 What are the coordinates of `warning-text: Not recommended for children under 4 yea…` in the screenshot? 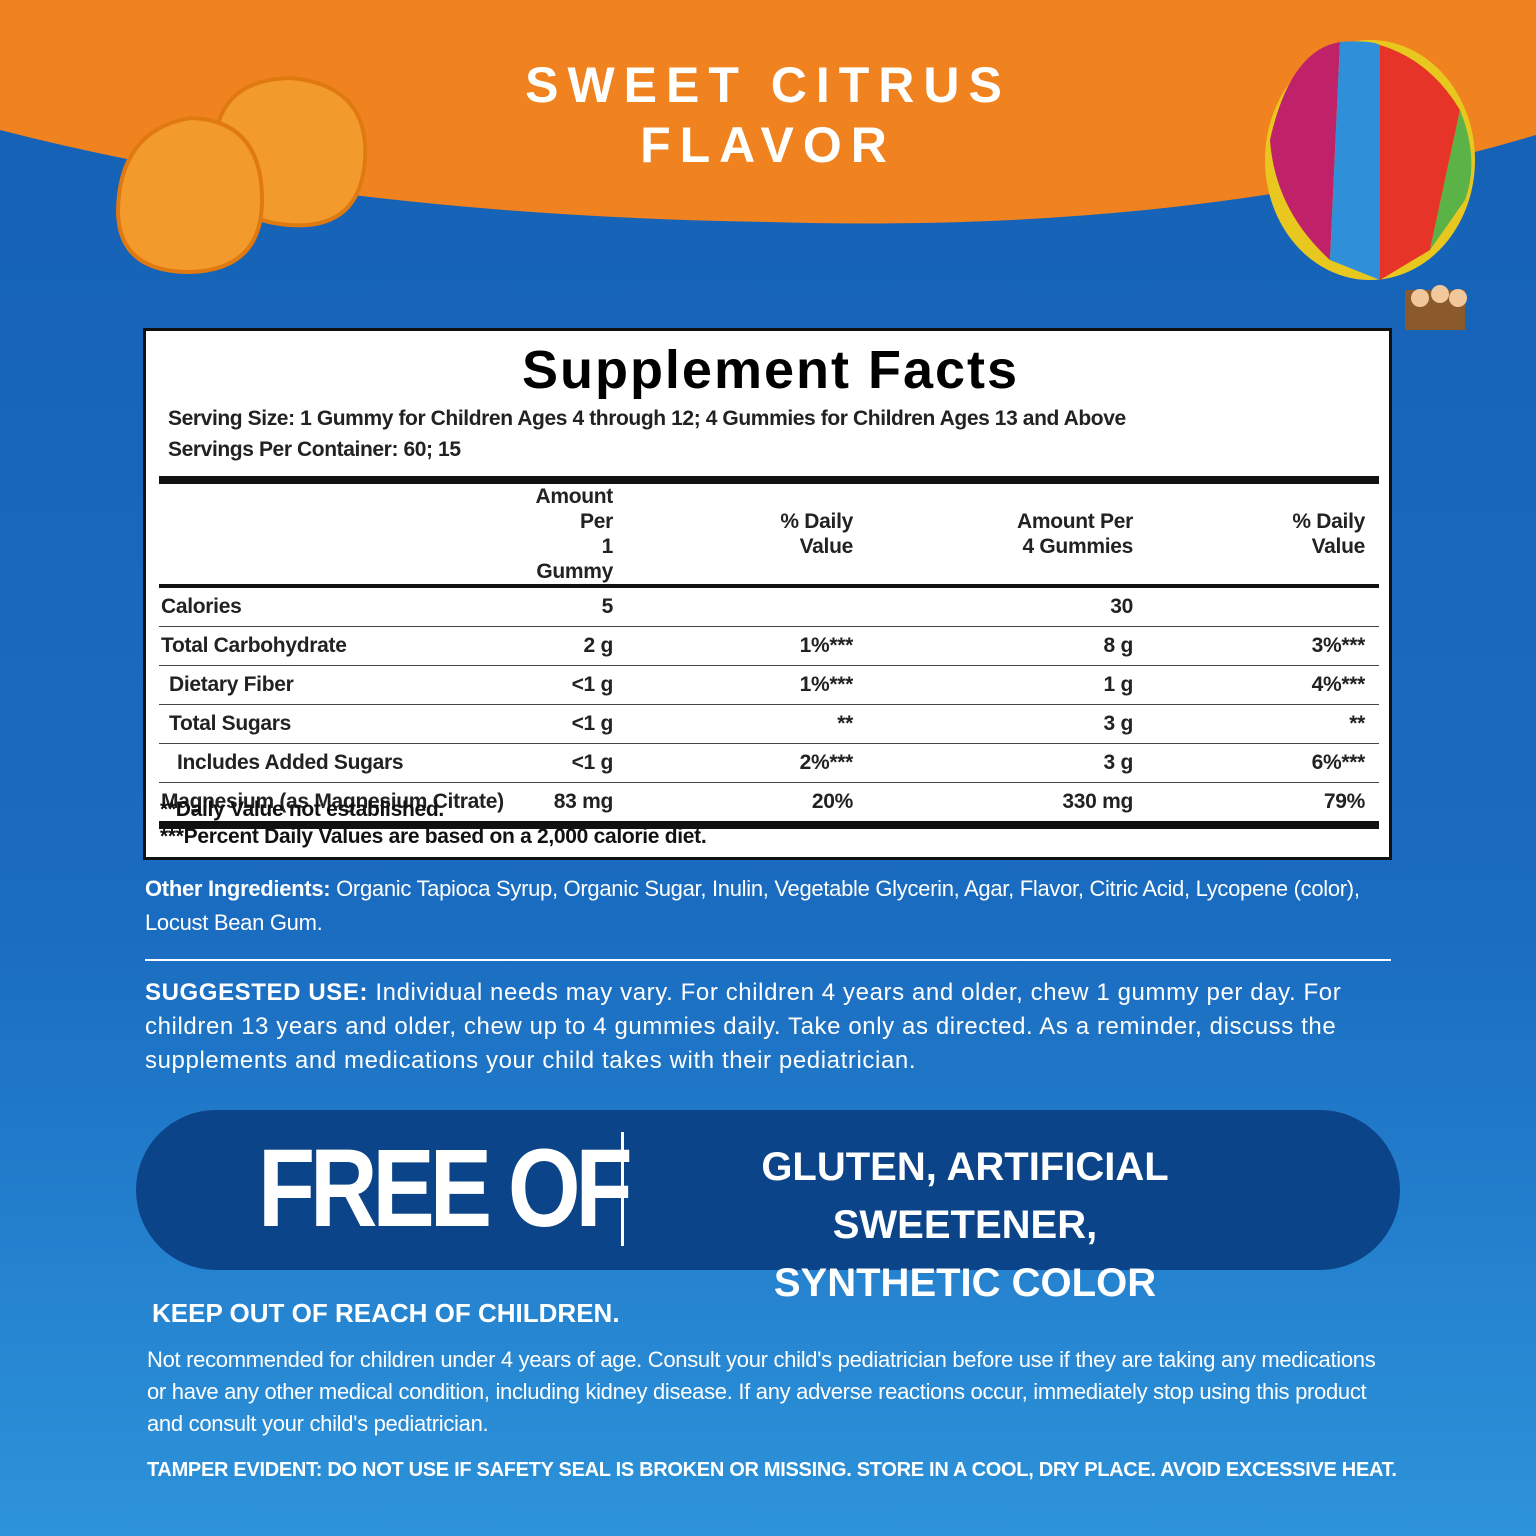 It's located at (761, 1391).